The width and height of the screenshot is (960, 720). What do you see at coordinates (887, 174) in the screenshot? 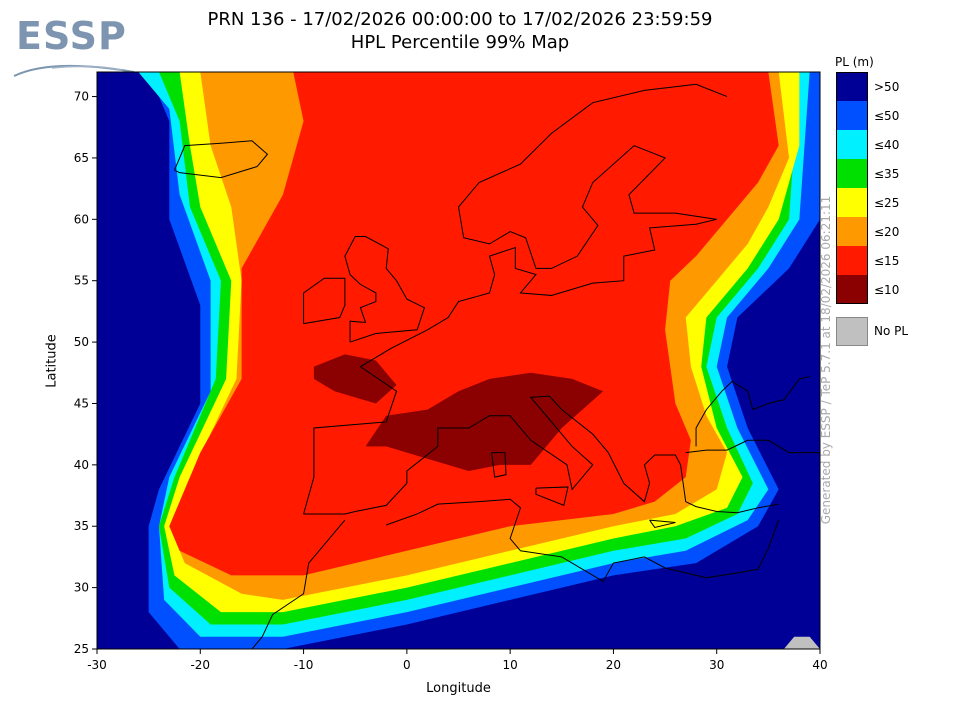
I see `legend-label: ≤35` at bounding box center [887, 174].